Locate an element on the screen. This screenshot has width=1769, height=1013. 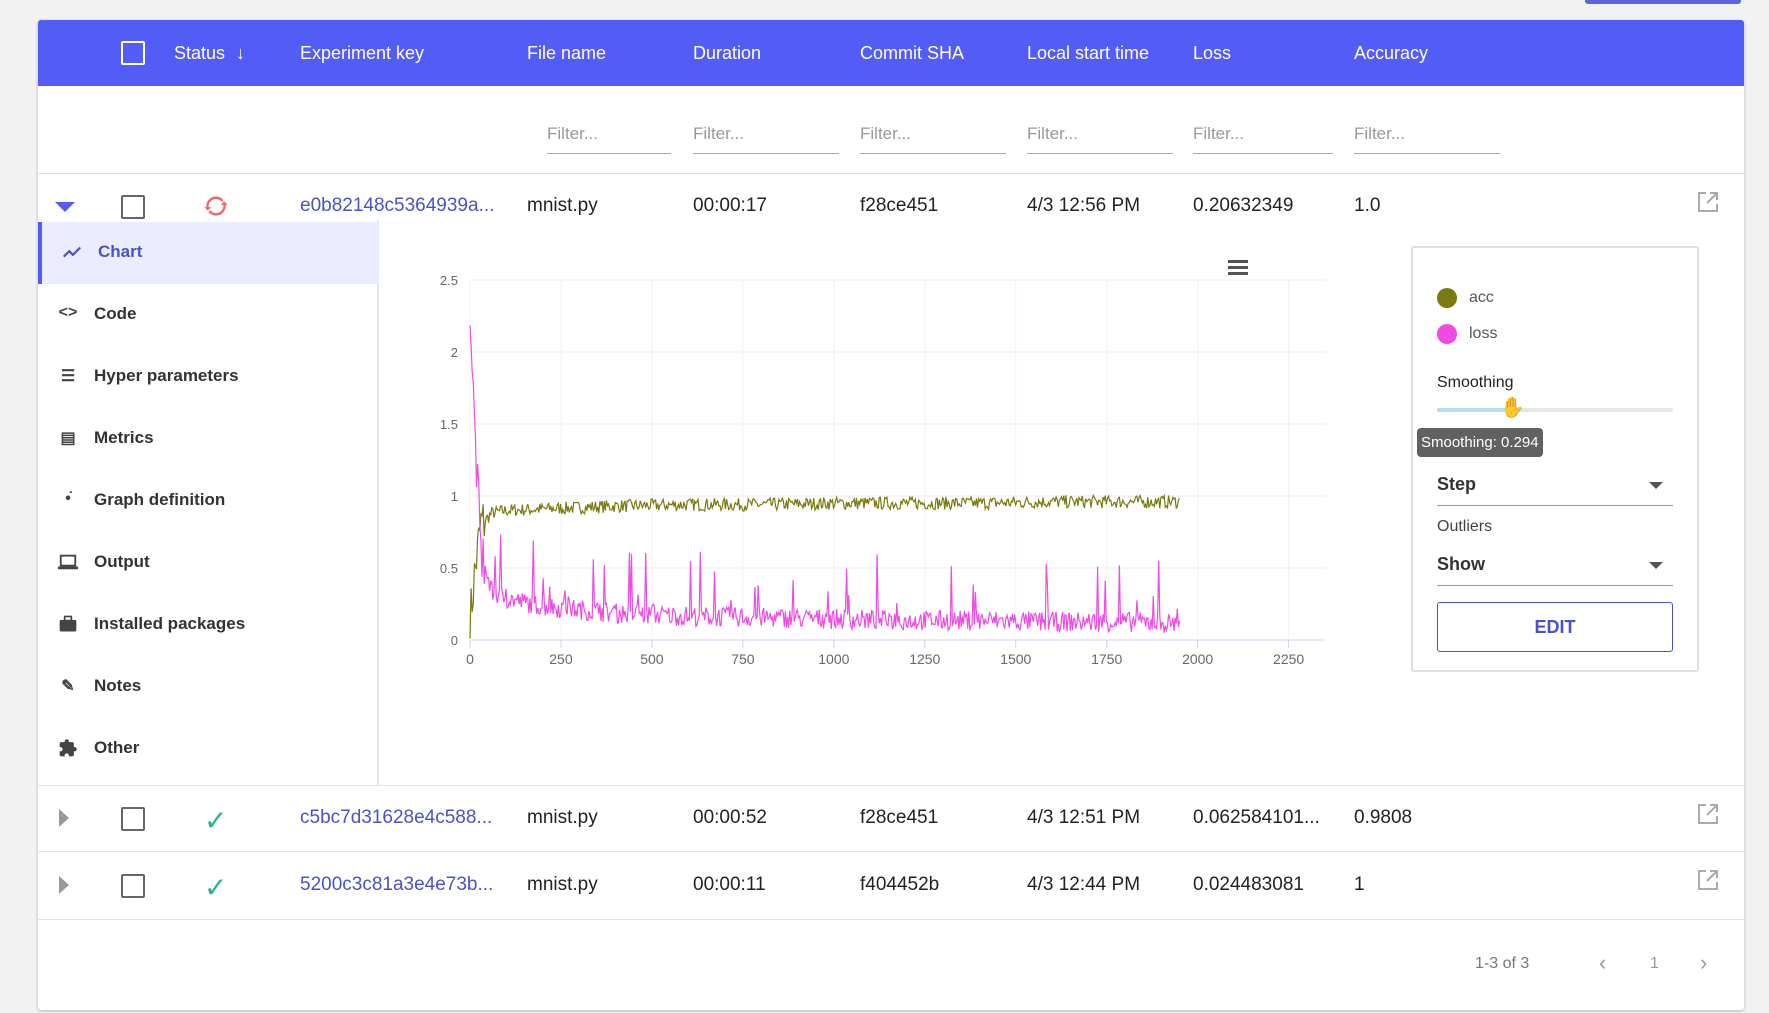
column-header-file-name: File name is located at coordinates (567, 53).